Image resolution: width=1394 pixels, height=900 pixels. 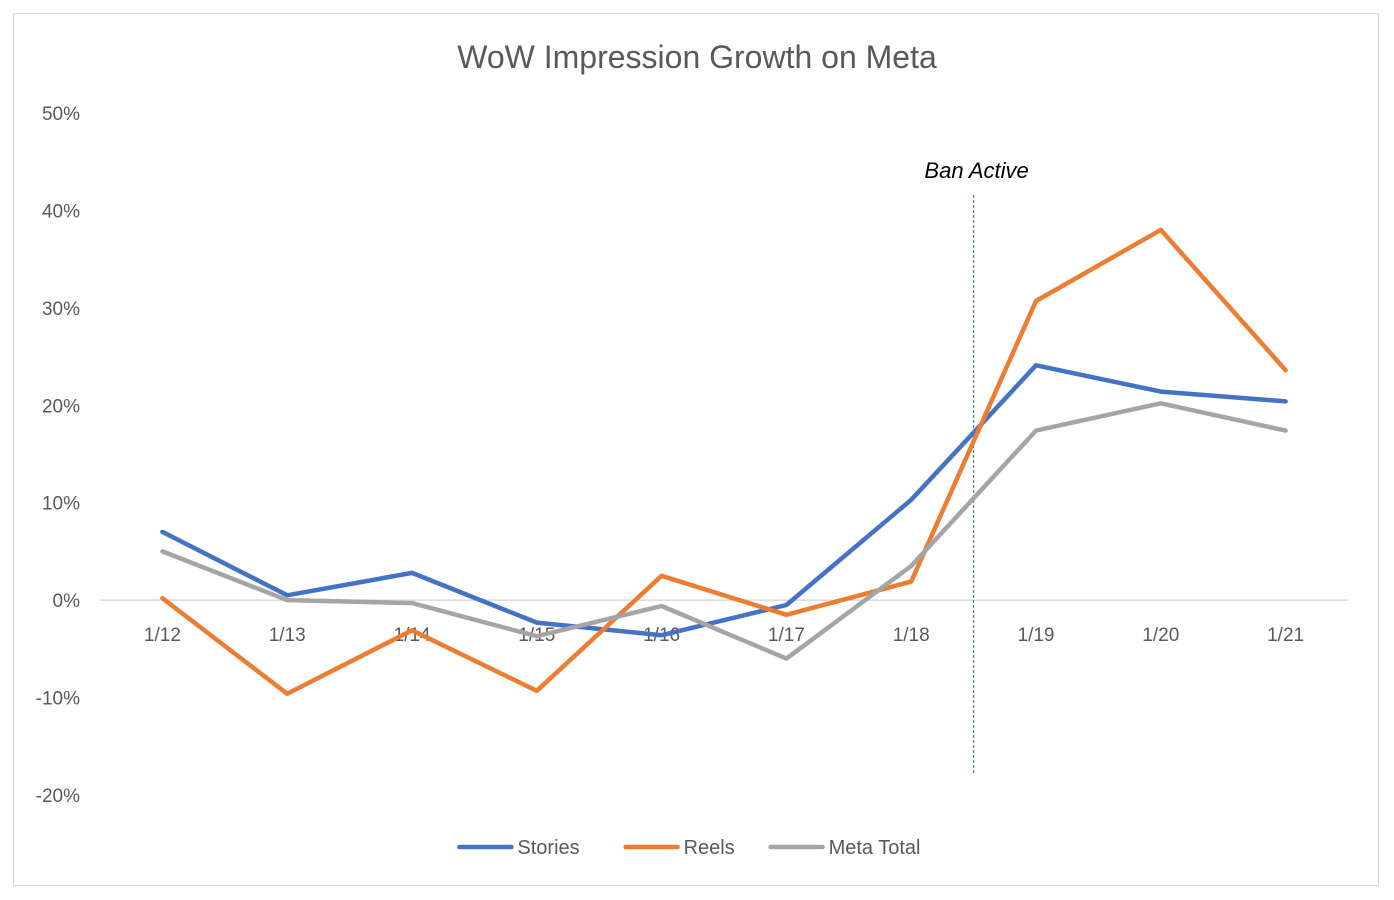 I want to click on x-tick-label: 1/17, so click(x=786, y=635).